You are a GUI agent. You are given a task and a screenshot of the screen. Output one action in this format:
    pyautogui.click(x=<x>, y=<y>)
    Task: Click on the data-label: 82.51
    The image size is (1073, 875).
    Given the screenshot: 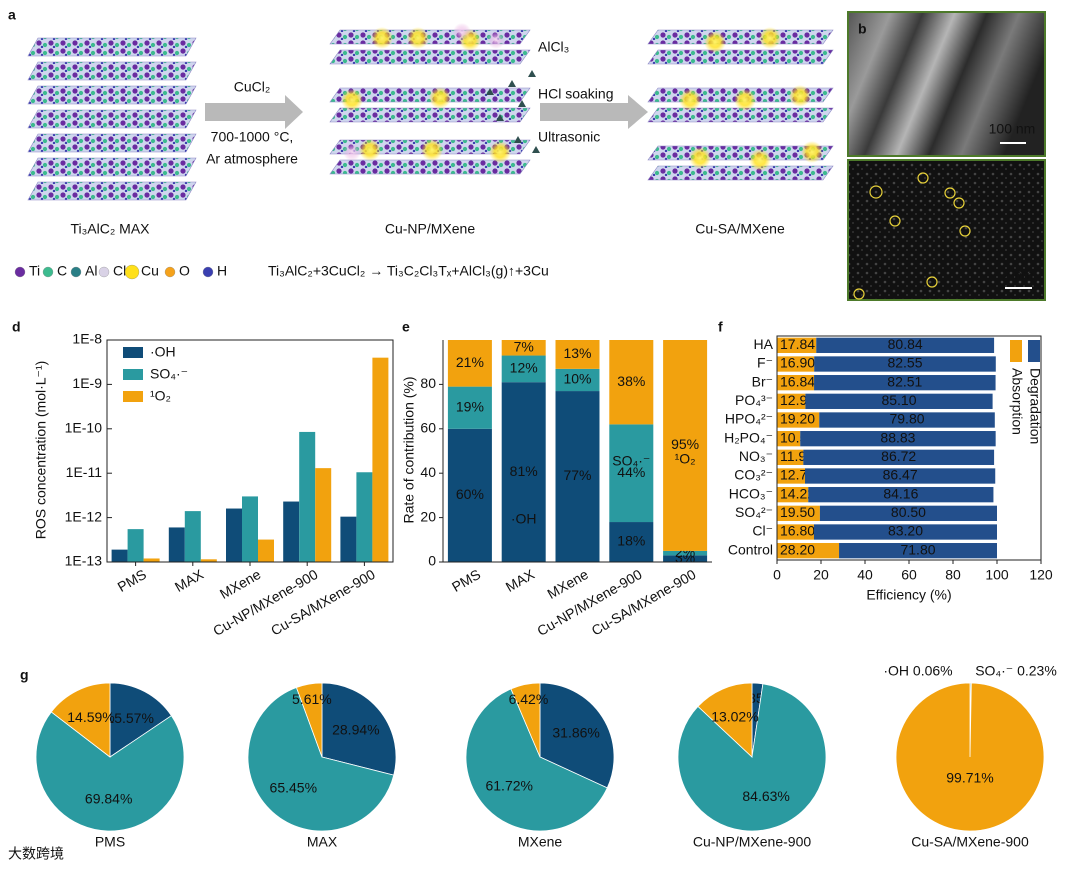 What is the action you would take?
    pyautogui.click(x=904, y=381)
    